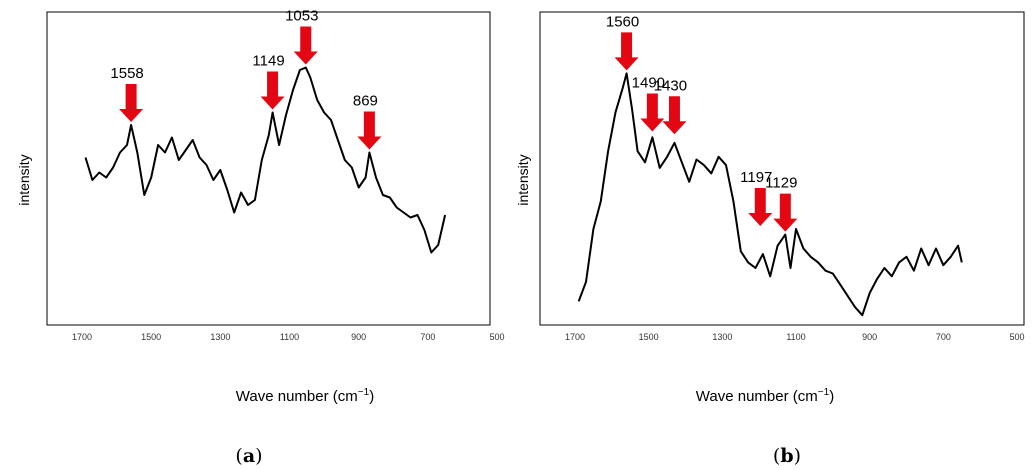  I want to click on peak-label: 1430, so click(670, 85).